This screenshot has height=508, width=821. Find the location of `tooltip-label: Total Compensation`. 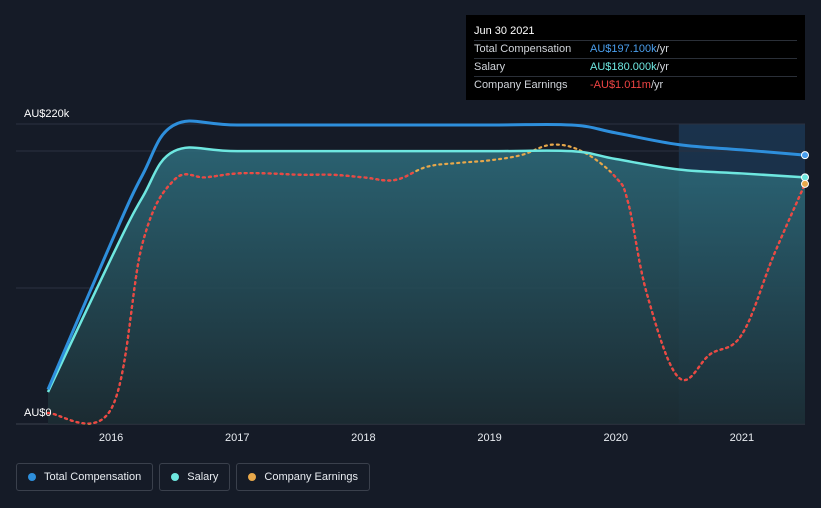

tooltip-label: Total Compensation is located at coordinates (523, 49).